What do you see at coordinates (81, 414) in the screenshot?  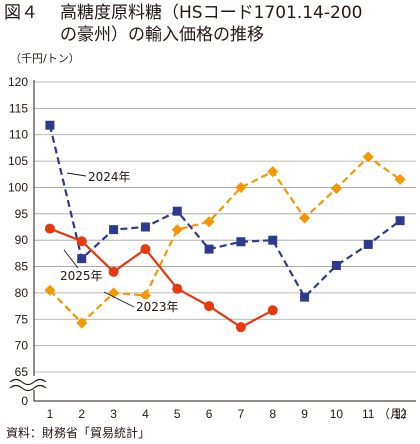 I see `x-tick-label: 2` at bounding box center [81, 414].